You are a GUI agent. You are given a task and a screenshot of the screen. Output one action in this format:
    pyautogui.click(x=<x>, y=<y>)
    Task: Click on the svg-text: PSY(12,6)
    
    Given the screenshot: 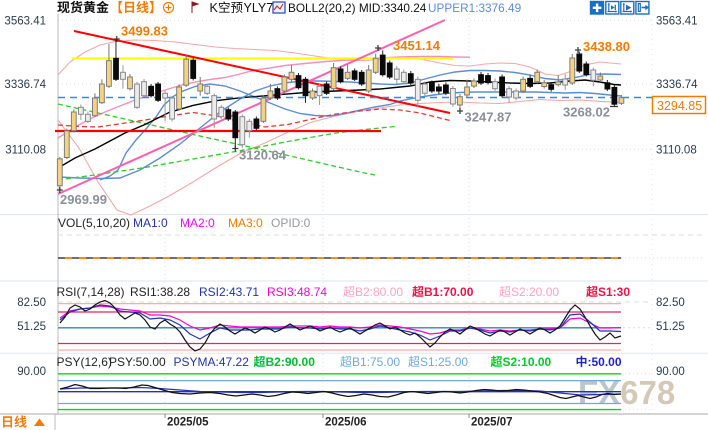 What is the action you would take?
    pyautogui.click(x=84, y=362)
    